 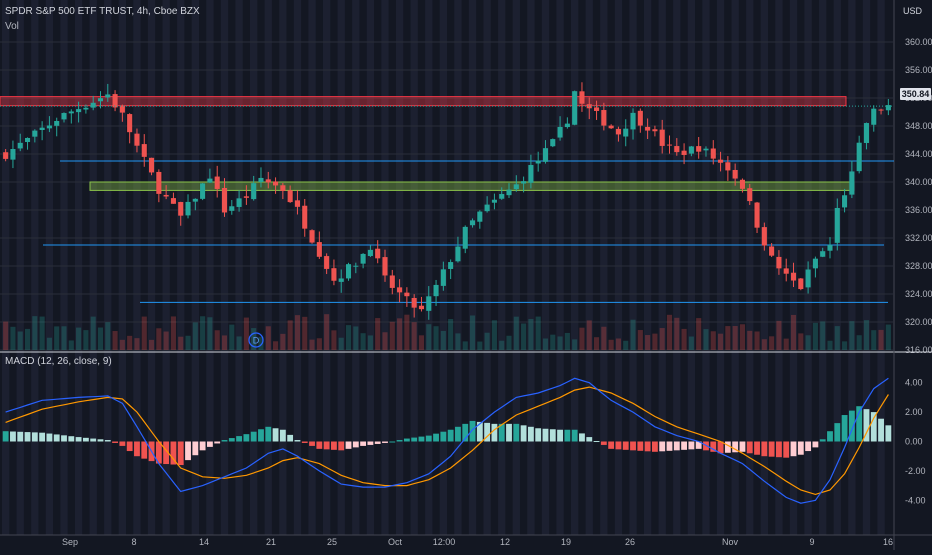 What do you see at coordinates (918, 70) in the screenshot?
I see `price-tick-label: 356.00` at bounding box center [918, 70].